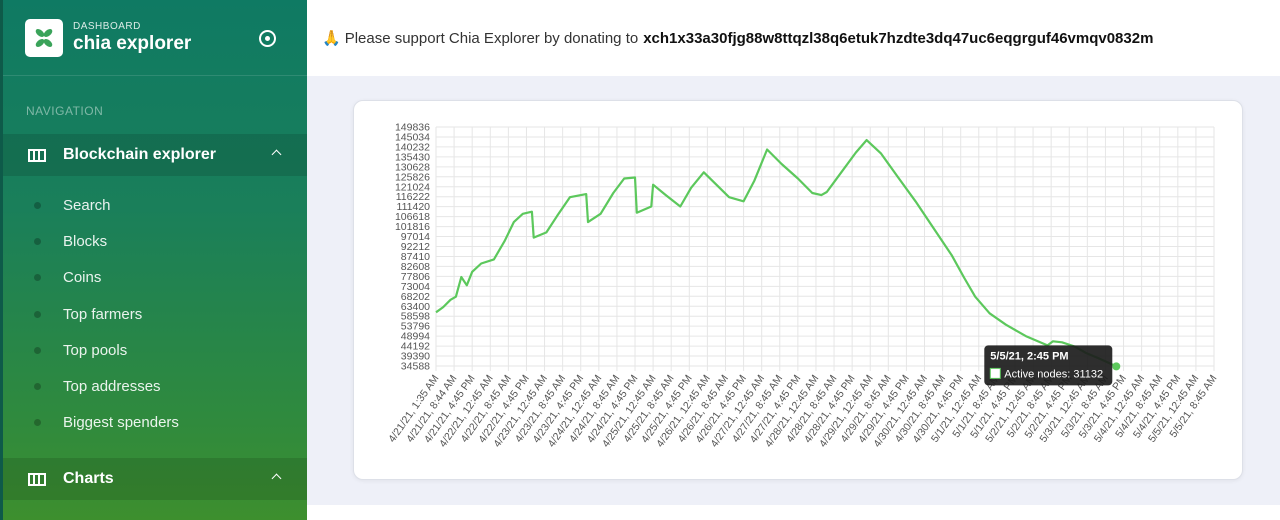 Image resolution: width=1280 pixels, height=520 pixels. Describe the element at coordinates (155, 278) in the screenshot. I see `sidebar-item-coins: Coins` at that location.